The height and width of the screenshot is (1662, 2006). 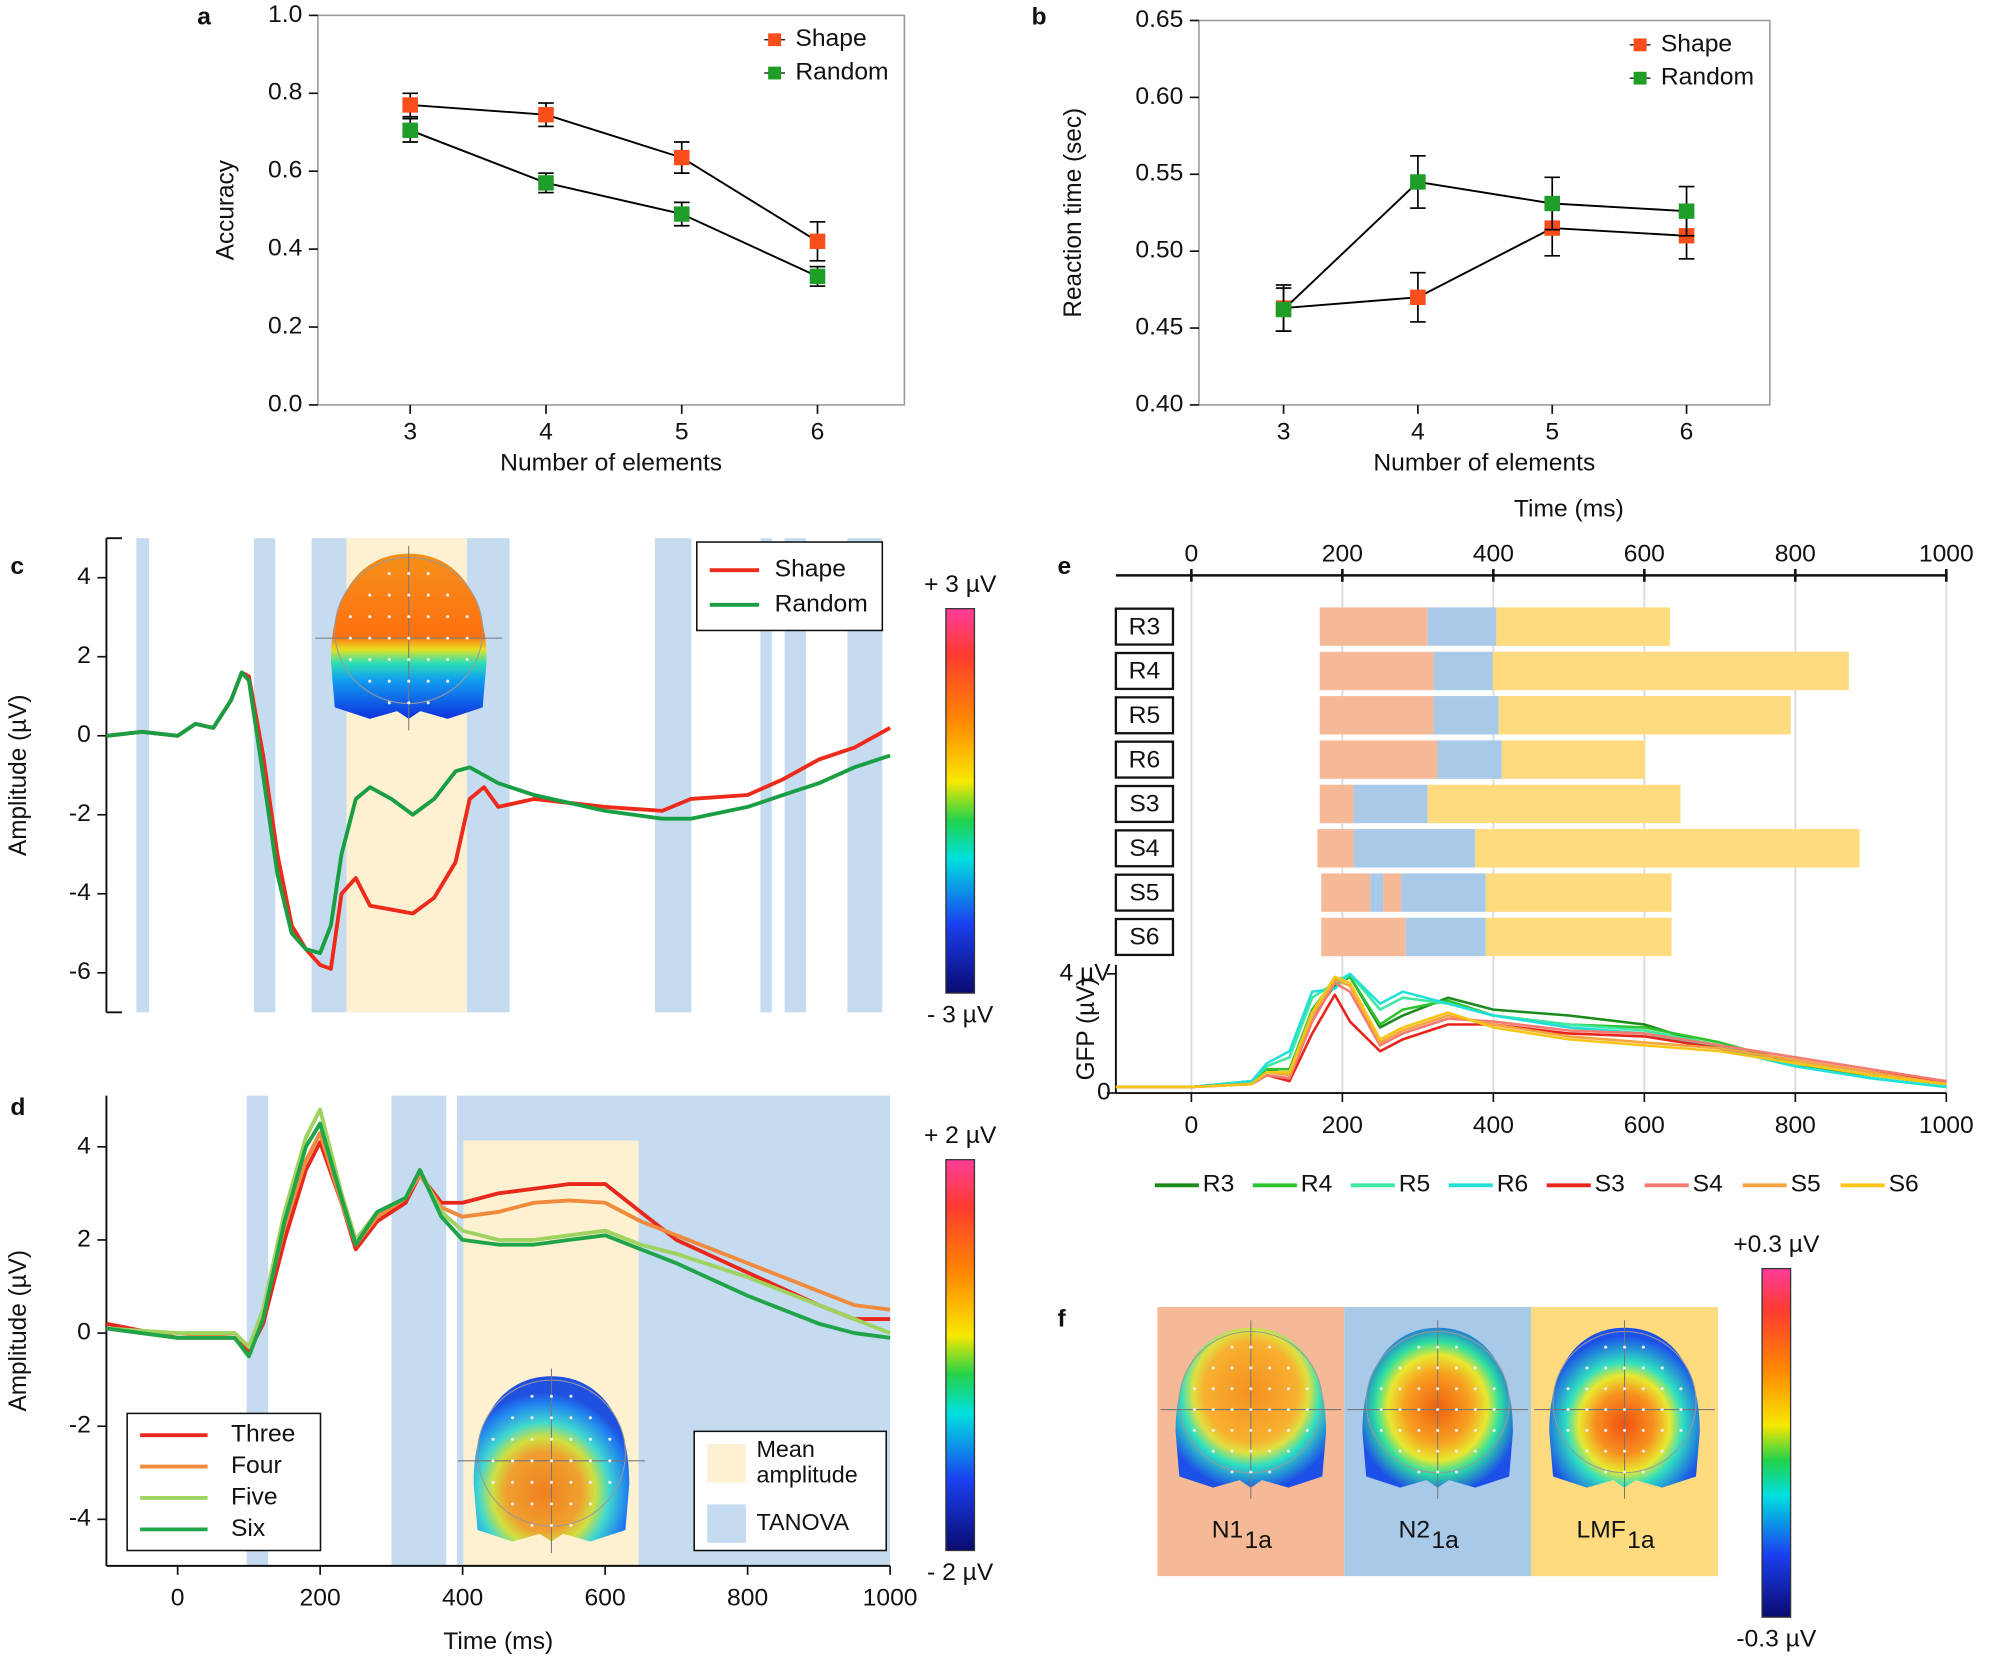 I want to click on panel-label: e, so click(x=1064, y=566).